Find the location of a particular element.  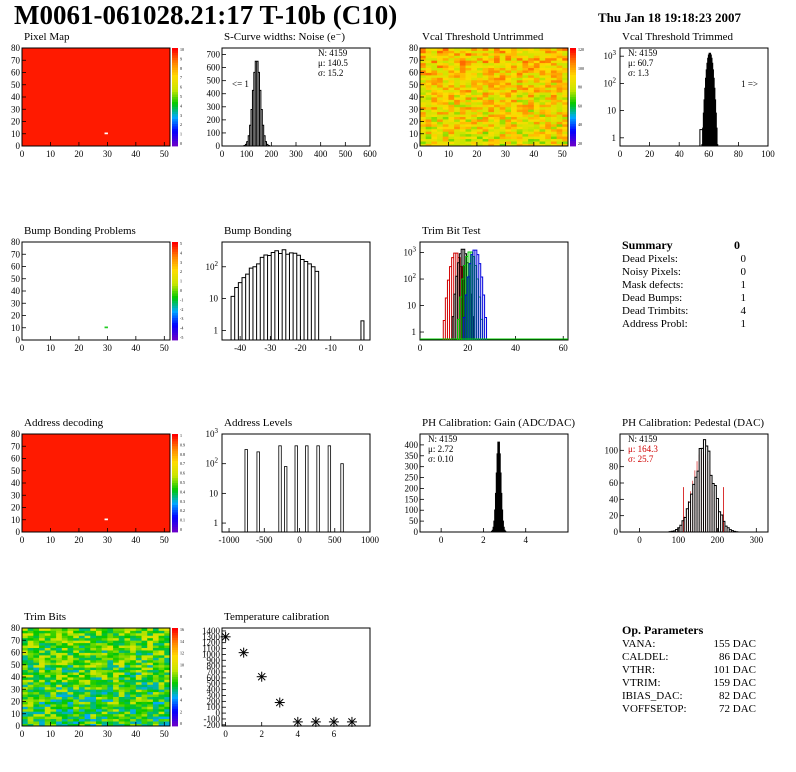

op-param-value: 86 DAC is located at coordinates (737, 657).